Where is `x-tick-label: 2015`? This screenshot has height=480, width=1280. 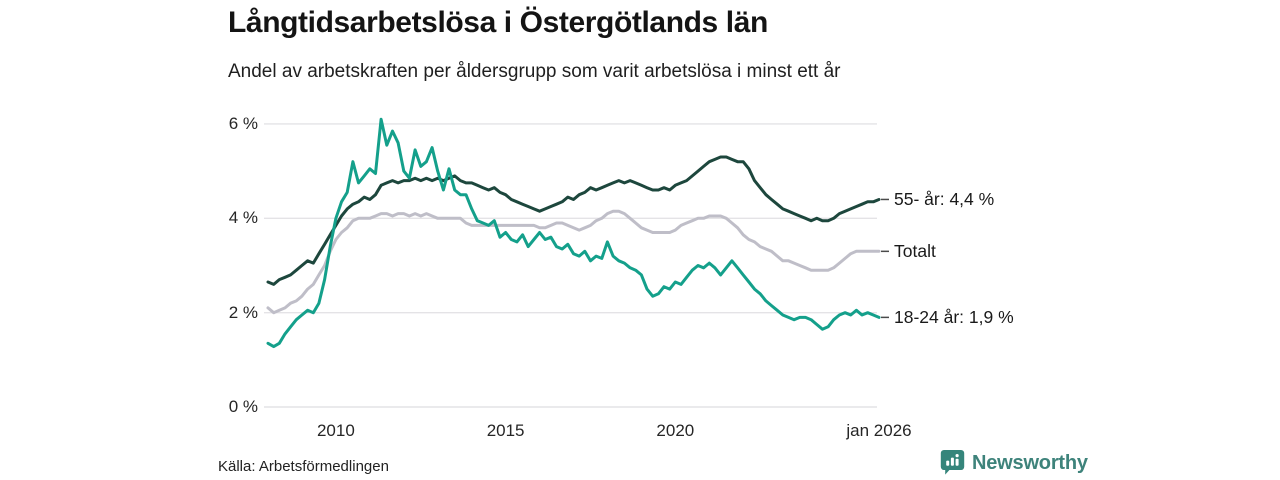 x-tick-label: 2015 is located at coordinates (505, 430).